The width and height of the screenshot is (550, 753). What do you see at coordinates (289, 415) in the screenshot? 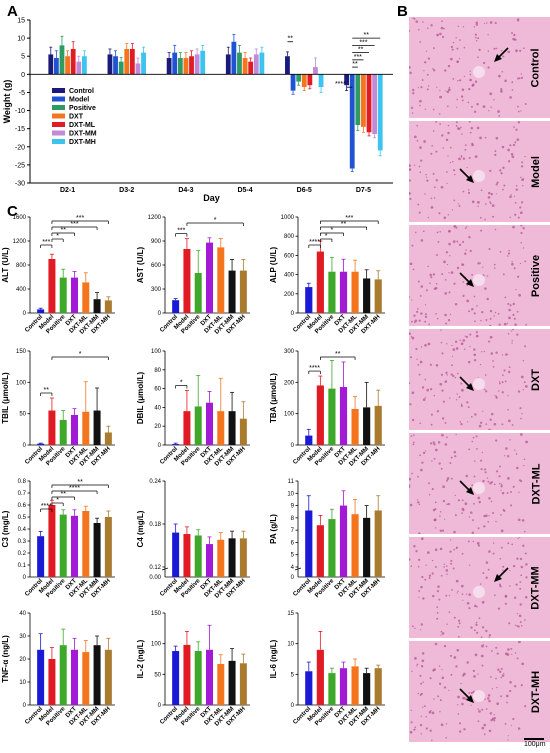
I see `chart-y-tick-label: 100` at bounding box center [289, 415].